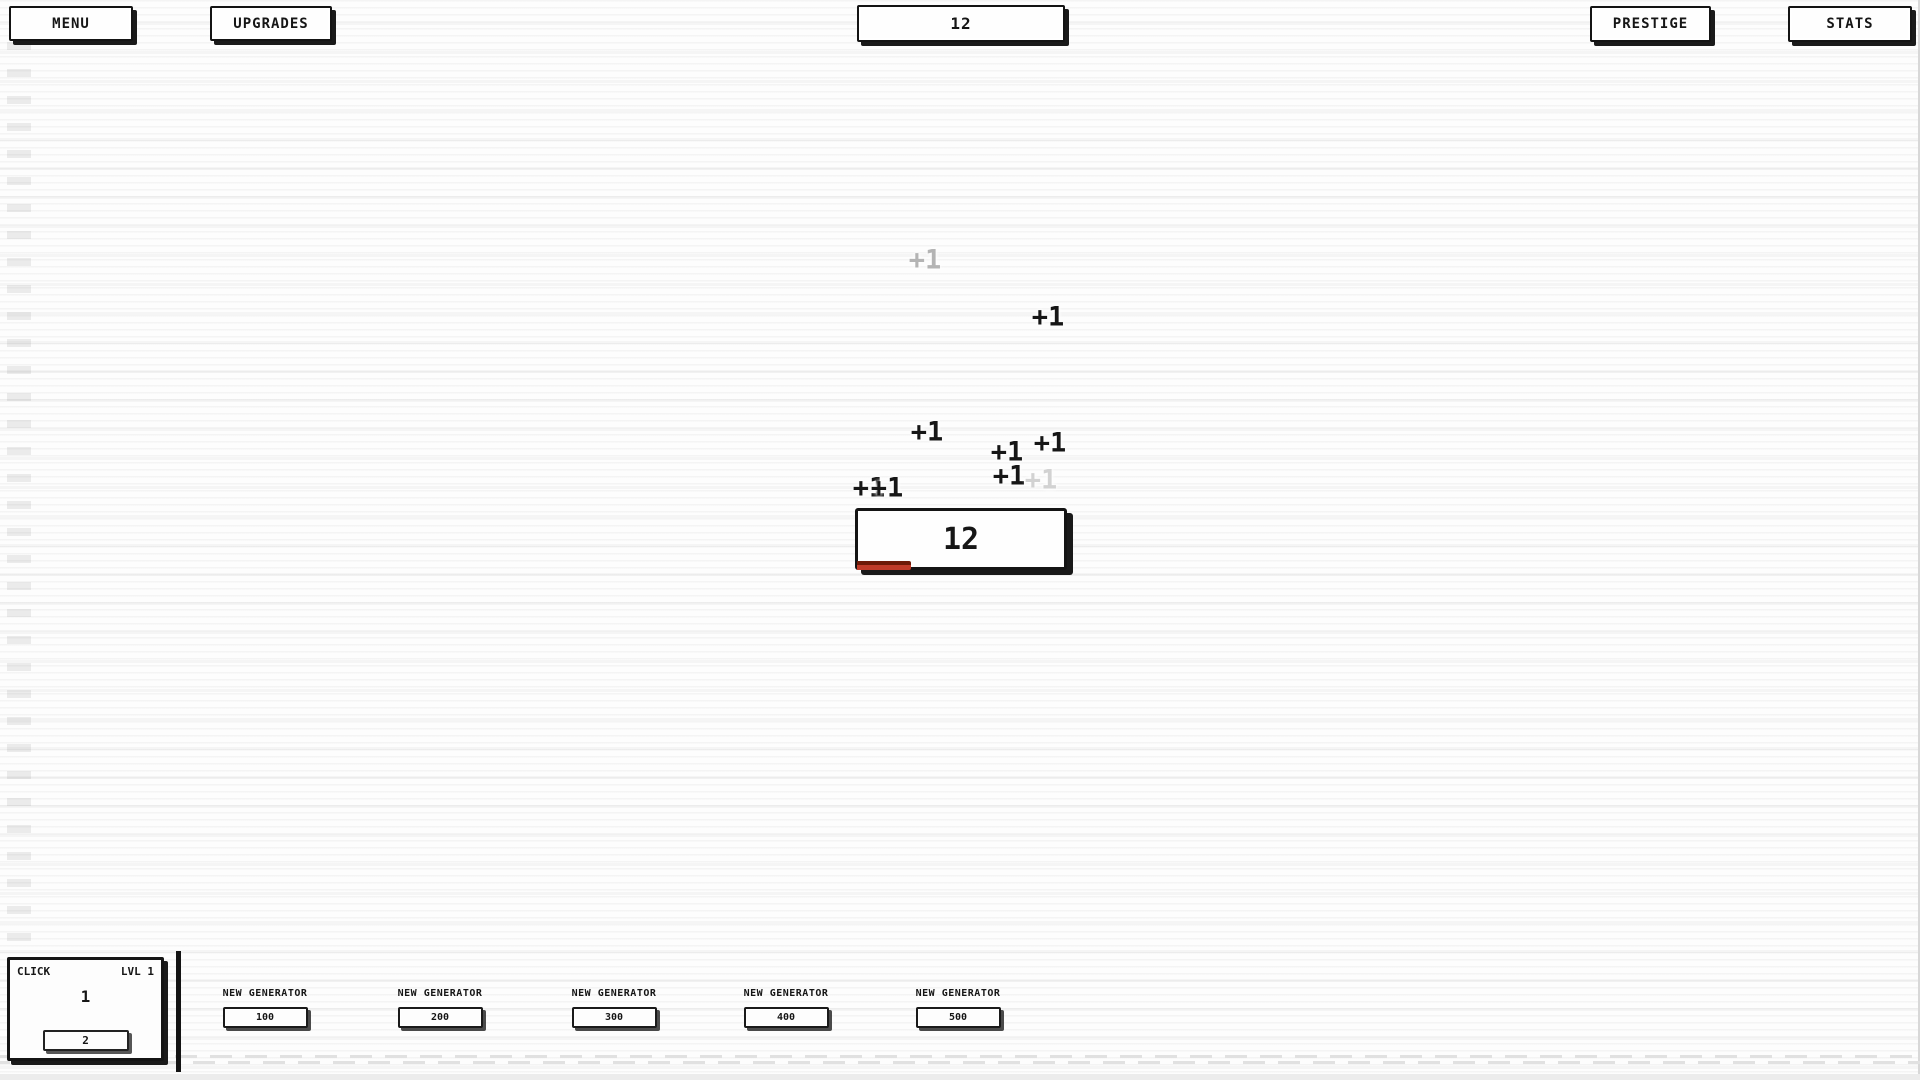  Describe the element at coordinates (884, 565) in the screenshot. I see `click-progress-bar` at that location.